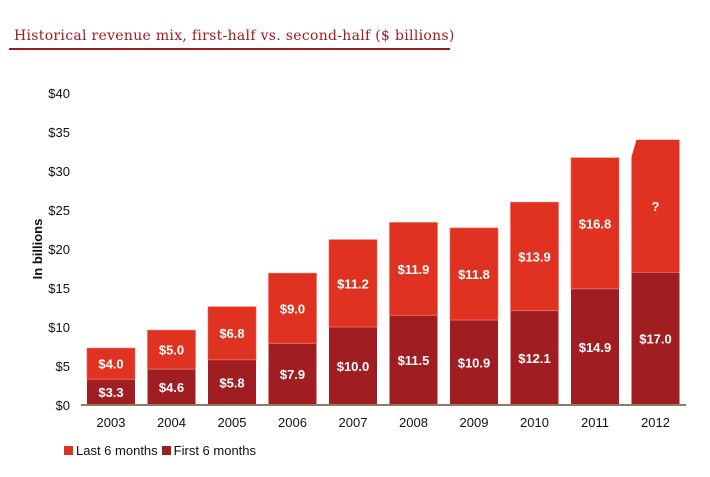 The width and height of the screenshot is (710, 477). I want to click on bar-last-6-months-2007, so click(353, 283).